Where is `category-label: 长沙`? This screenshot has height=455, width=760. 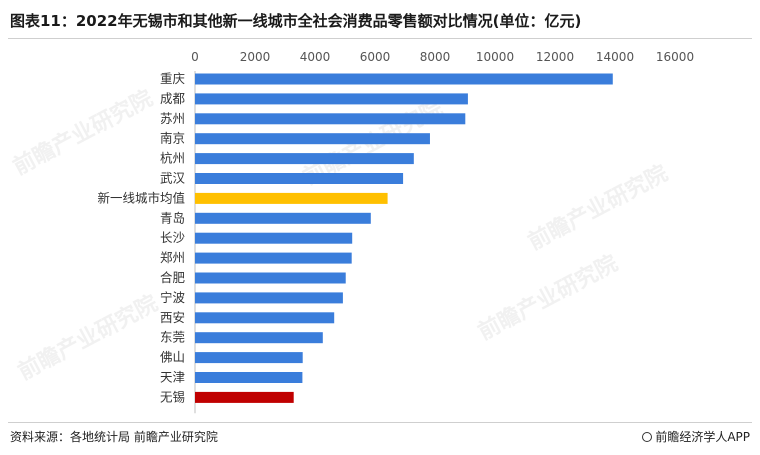
category-label: 长沙 is located at coordinates (173, 237).